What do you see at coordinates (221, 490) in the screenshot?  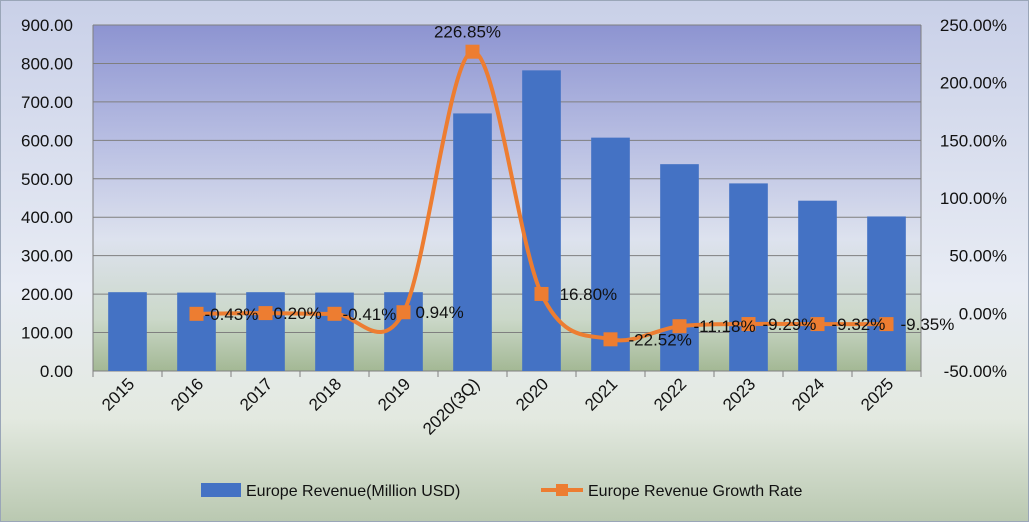 I see `legend-bar-swatch` at bounding box center [221, 490].